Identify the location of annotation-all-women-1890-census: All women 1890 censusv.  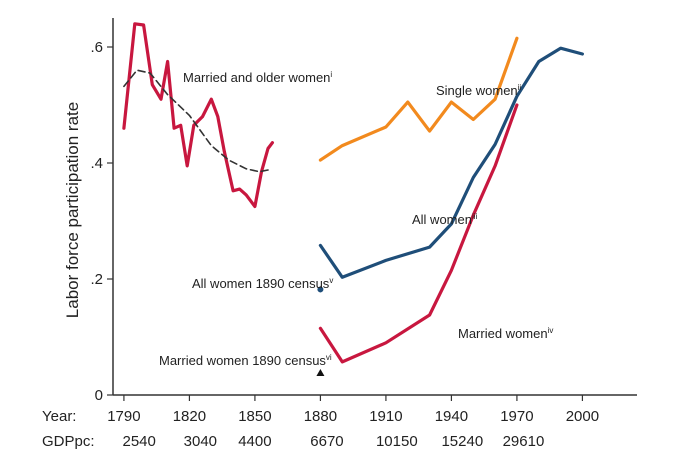
(262, 283).